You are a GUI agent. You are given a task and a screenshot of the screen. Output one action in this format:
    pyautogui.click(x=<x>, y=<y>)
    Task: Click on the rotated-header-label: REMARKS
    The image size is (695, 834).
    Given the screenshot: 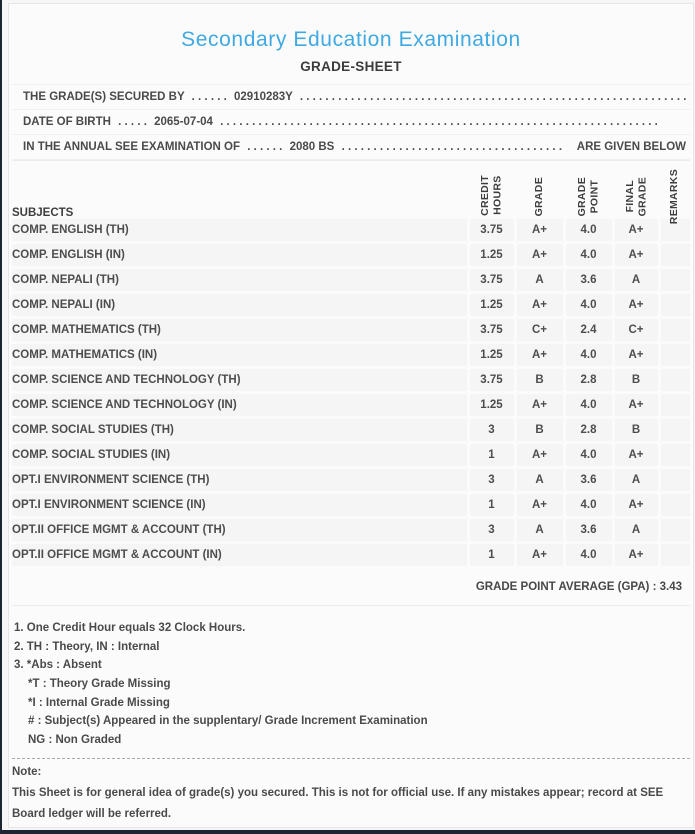 What is the action you would take?
    pyautogui.click(x=674, y=196)
    